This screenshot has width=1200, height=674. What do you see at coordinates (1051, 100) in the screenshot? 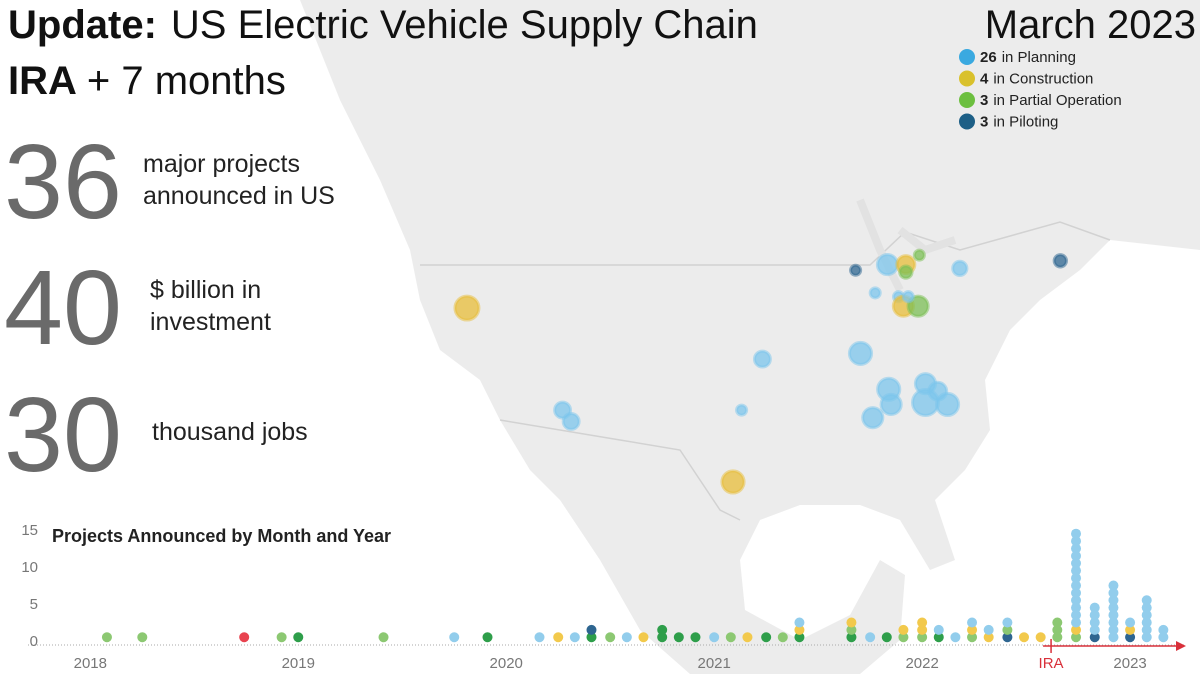
I see `legend-entry: 3 in Partial Operation` at bounding box center [1051, 100].